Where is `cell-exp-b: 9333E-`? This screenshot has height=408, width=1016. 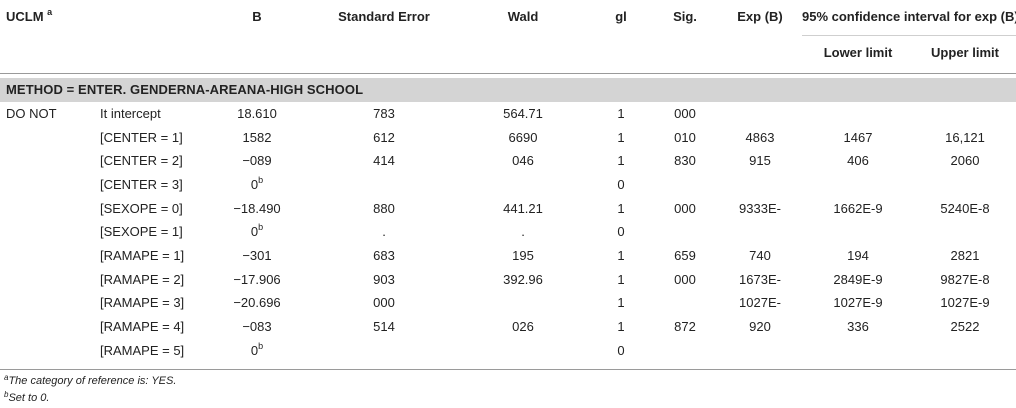
cell-exp-b: 9333E- is located at coordinates (760, 208).